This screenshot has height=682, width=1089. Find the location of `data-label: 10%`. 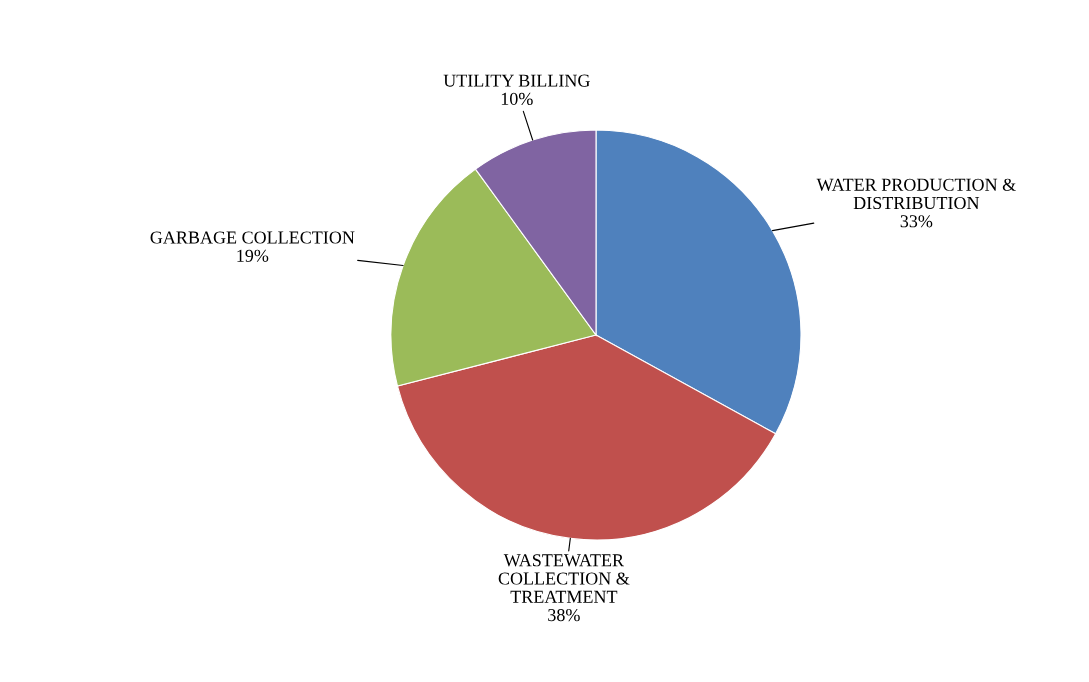

data-label: 10% is located at coordinates (517, 98).